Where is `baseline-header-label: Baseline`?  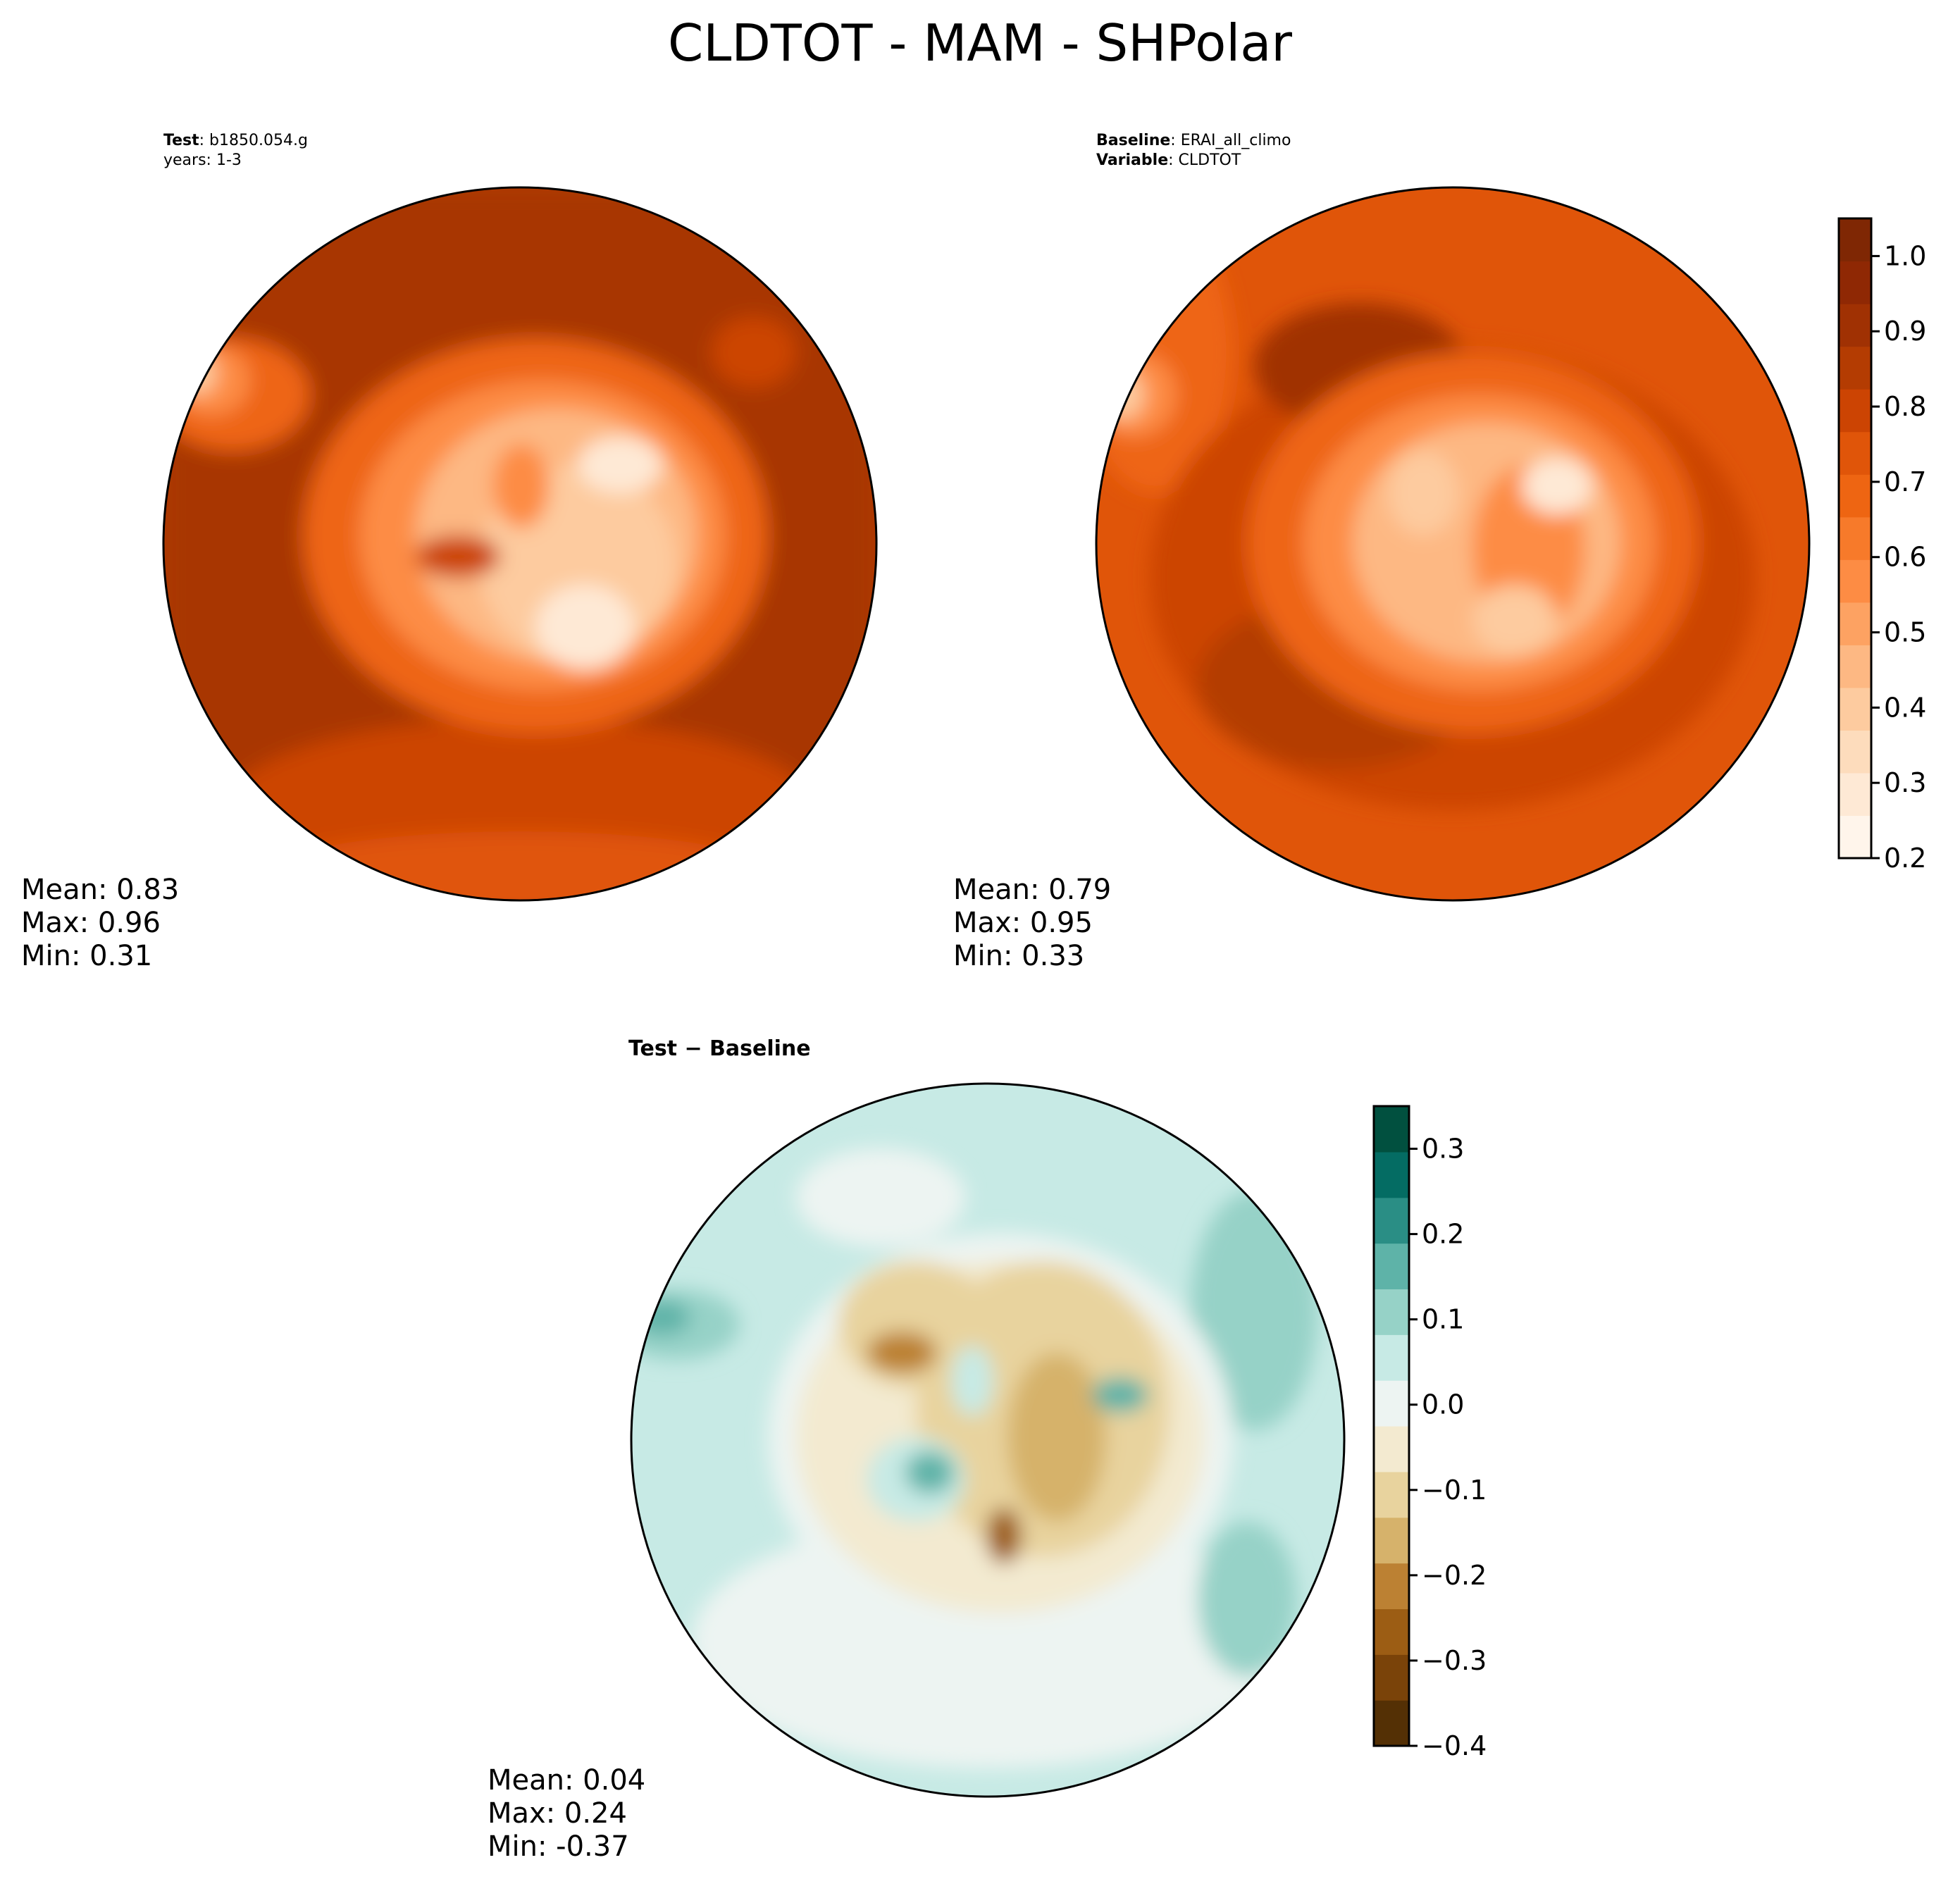
baseline-header-label: Baseline is located at coordinates (1133, 140).